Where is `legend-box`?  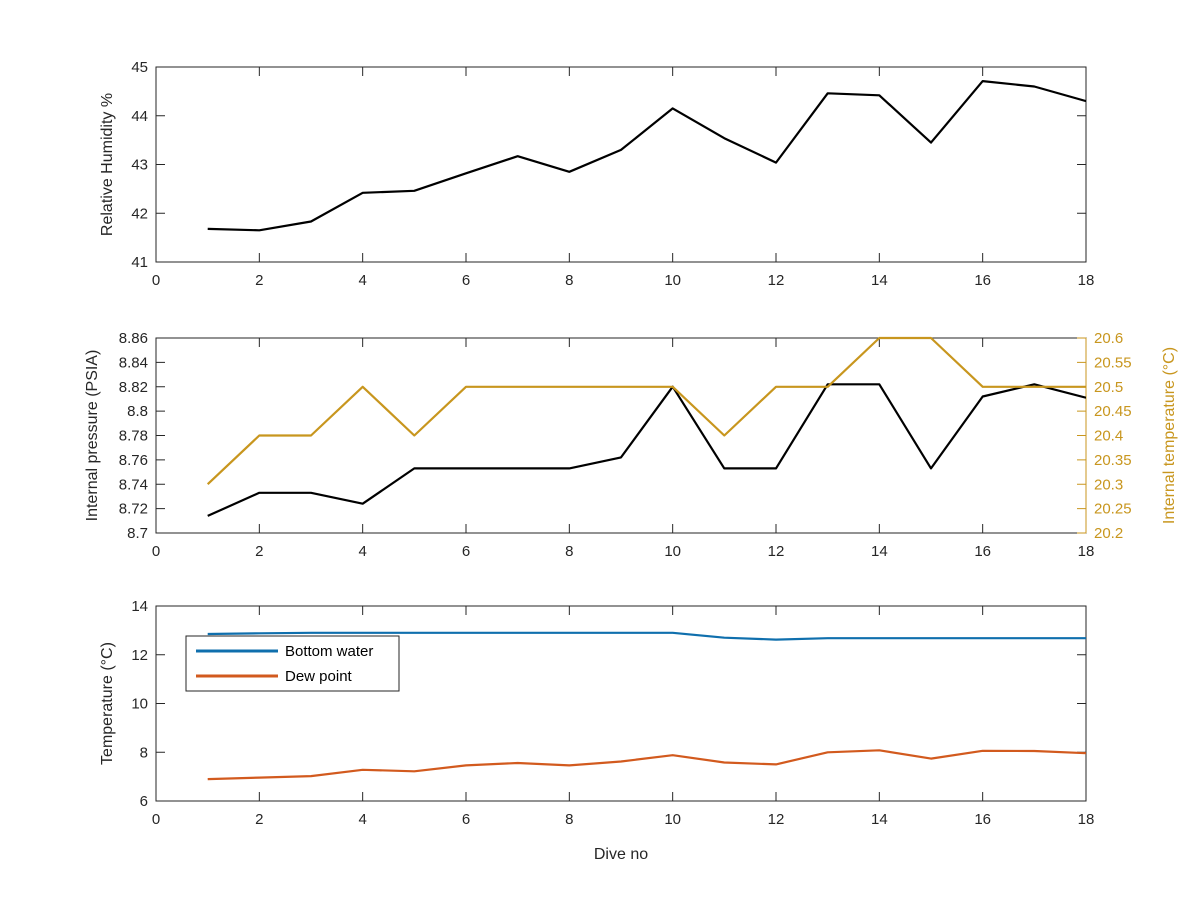 legend-box is located at coordinates (292, 663).